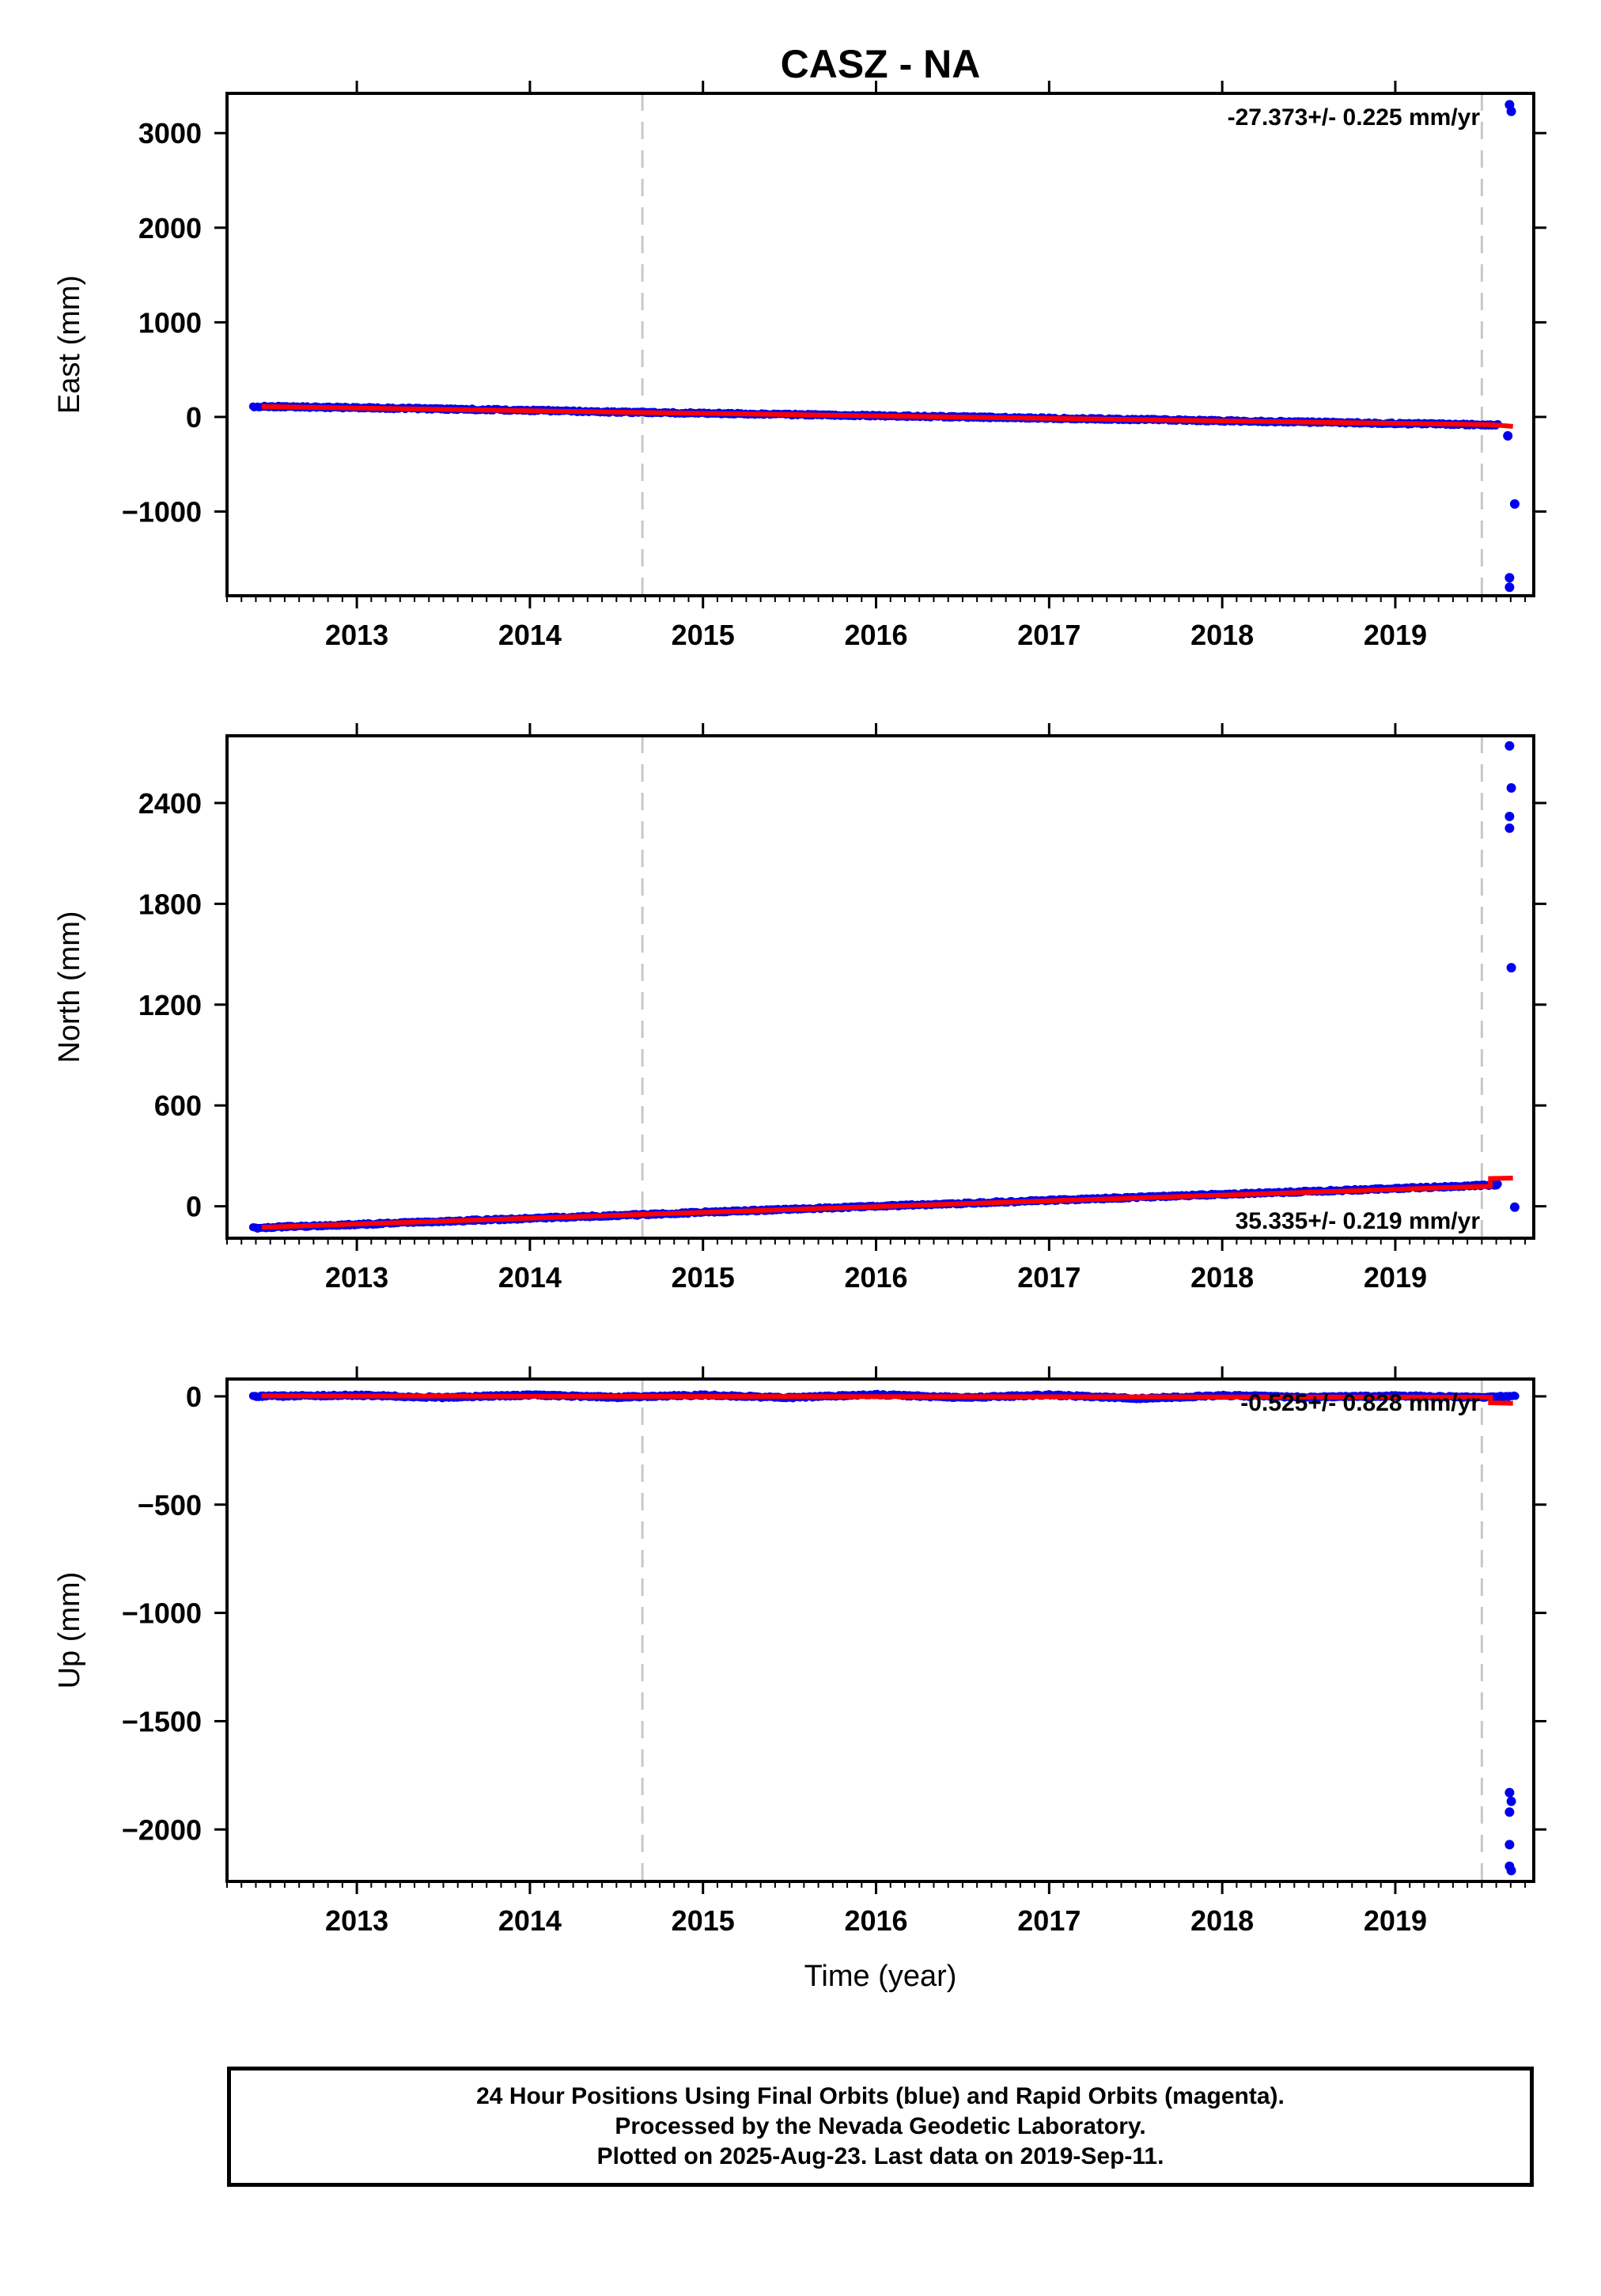 The height and width of the screenshot is (2296, 1601). Describe the element at coordinates (357, 1920) in the screenshot. I see `up-x-tick-label: 2013` at that location.